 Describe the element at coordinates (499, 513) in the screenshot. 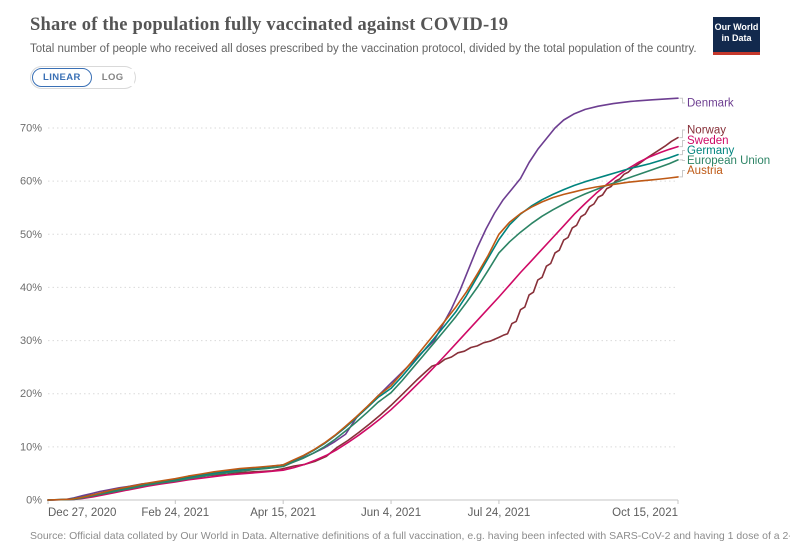

I see `x-axis-label: Jul 24, 2021` at that location.